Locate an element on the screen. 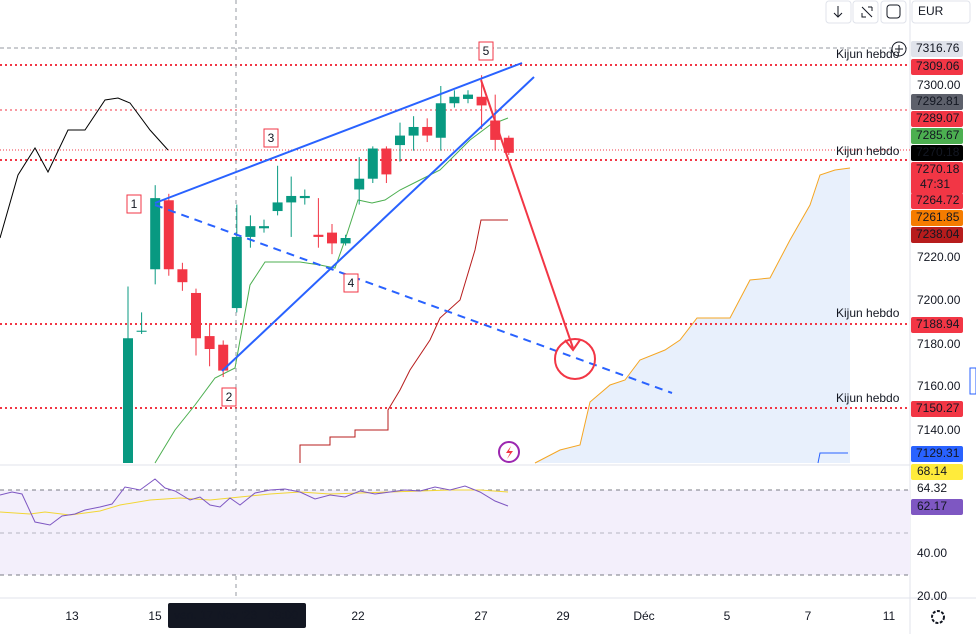  price-badge-text: 7238.04 is located at coordinates (938, 234).